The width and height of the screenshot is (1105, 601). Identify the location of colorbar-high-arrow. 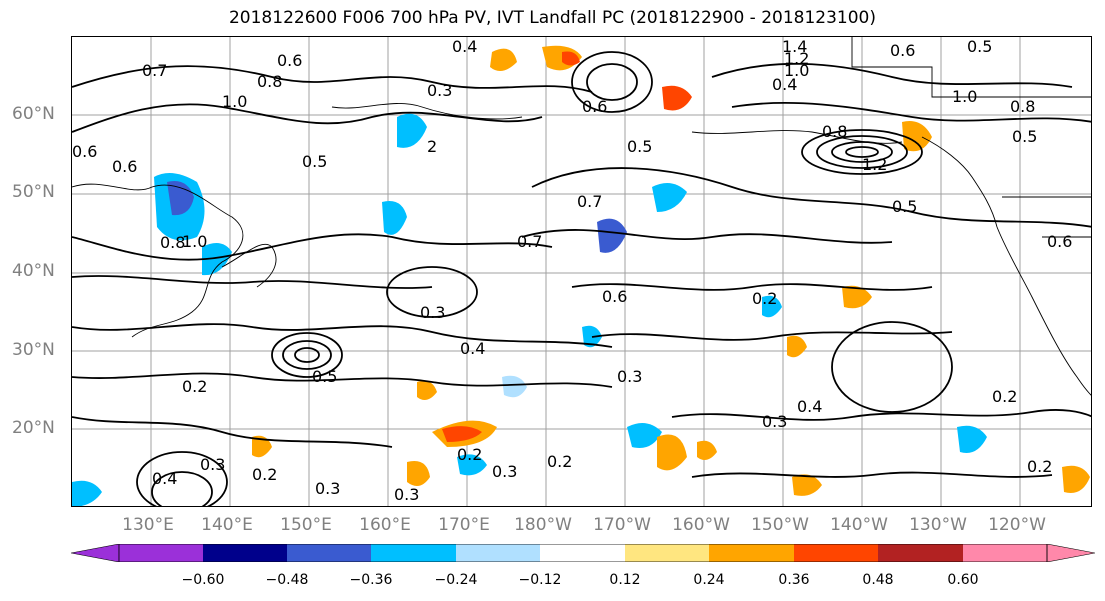
(1070, 553).